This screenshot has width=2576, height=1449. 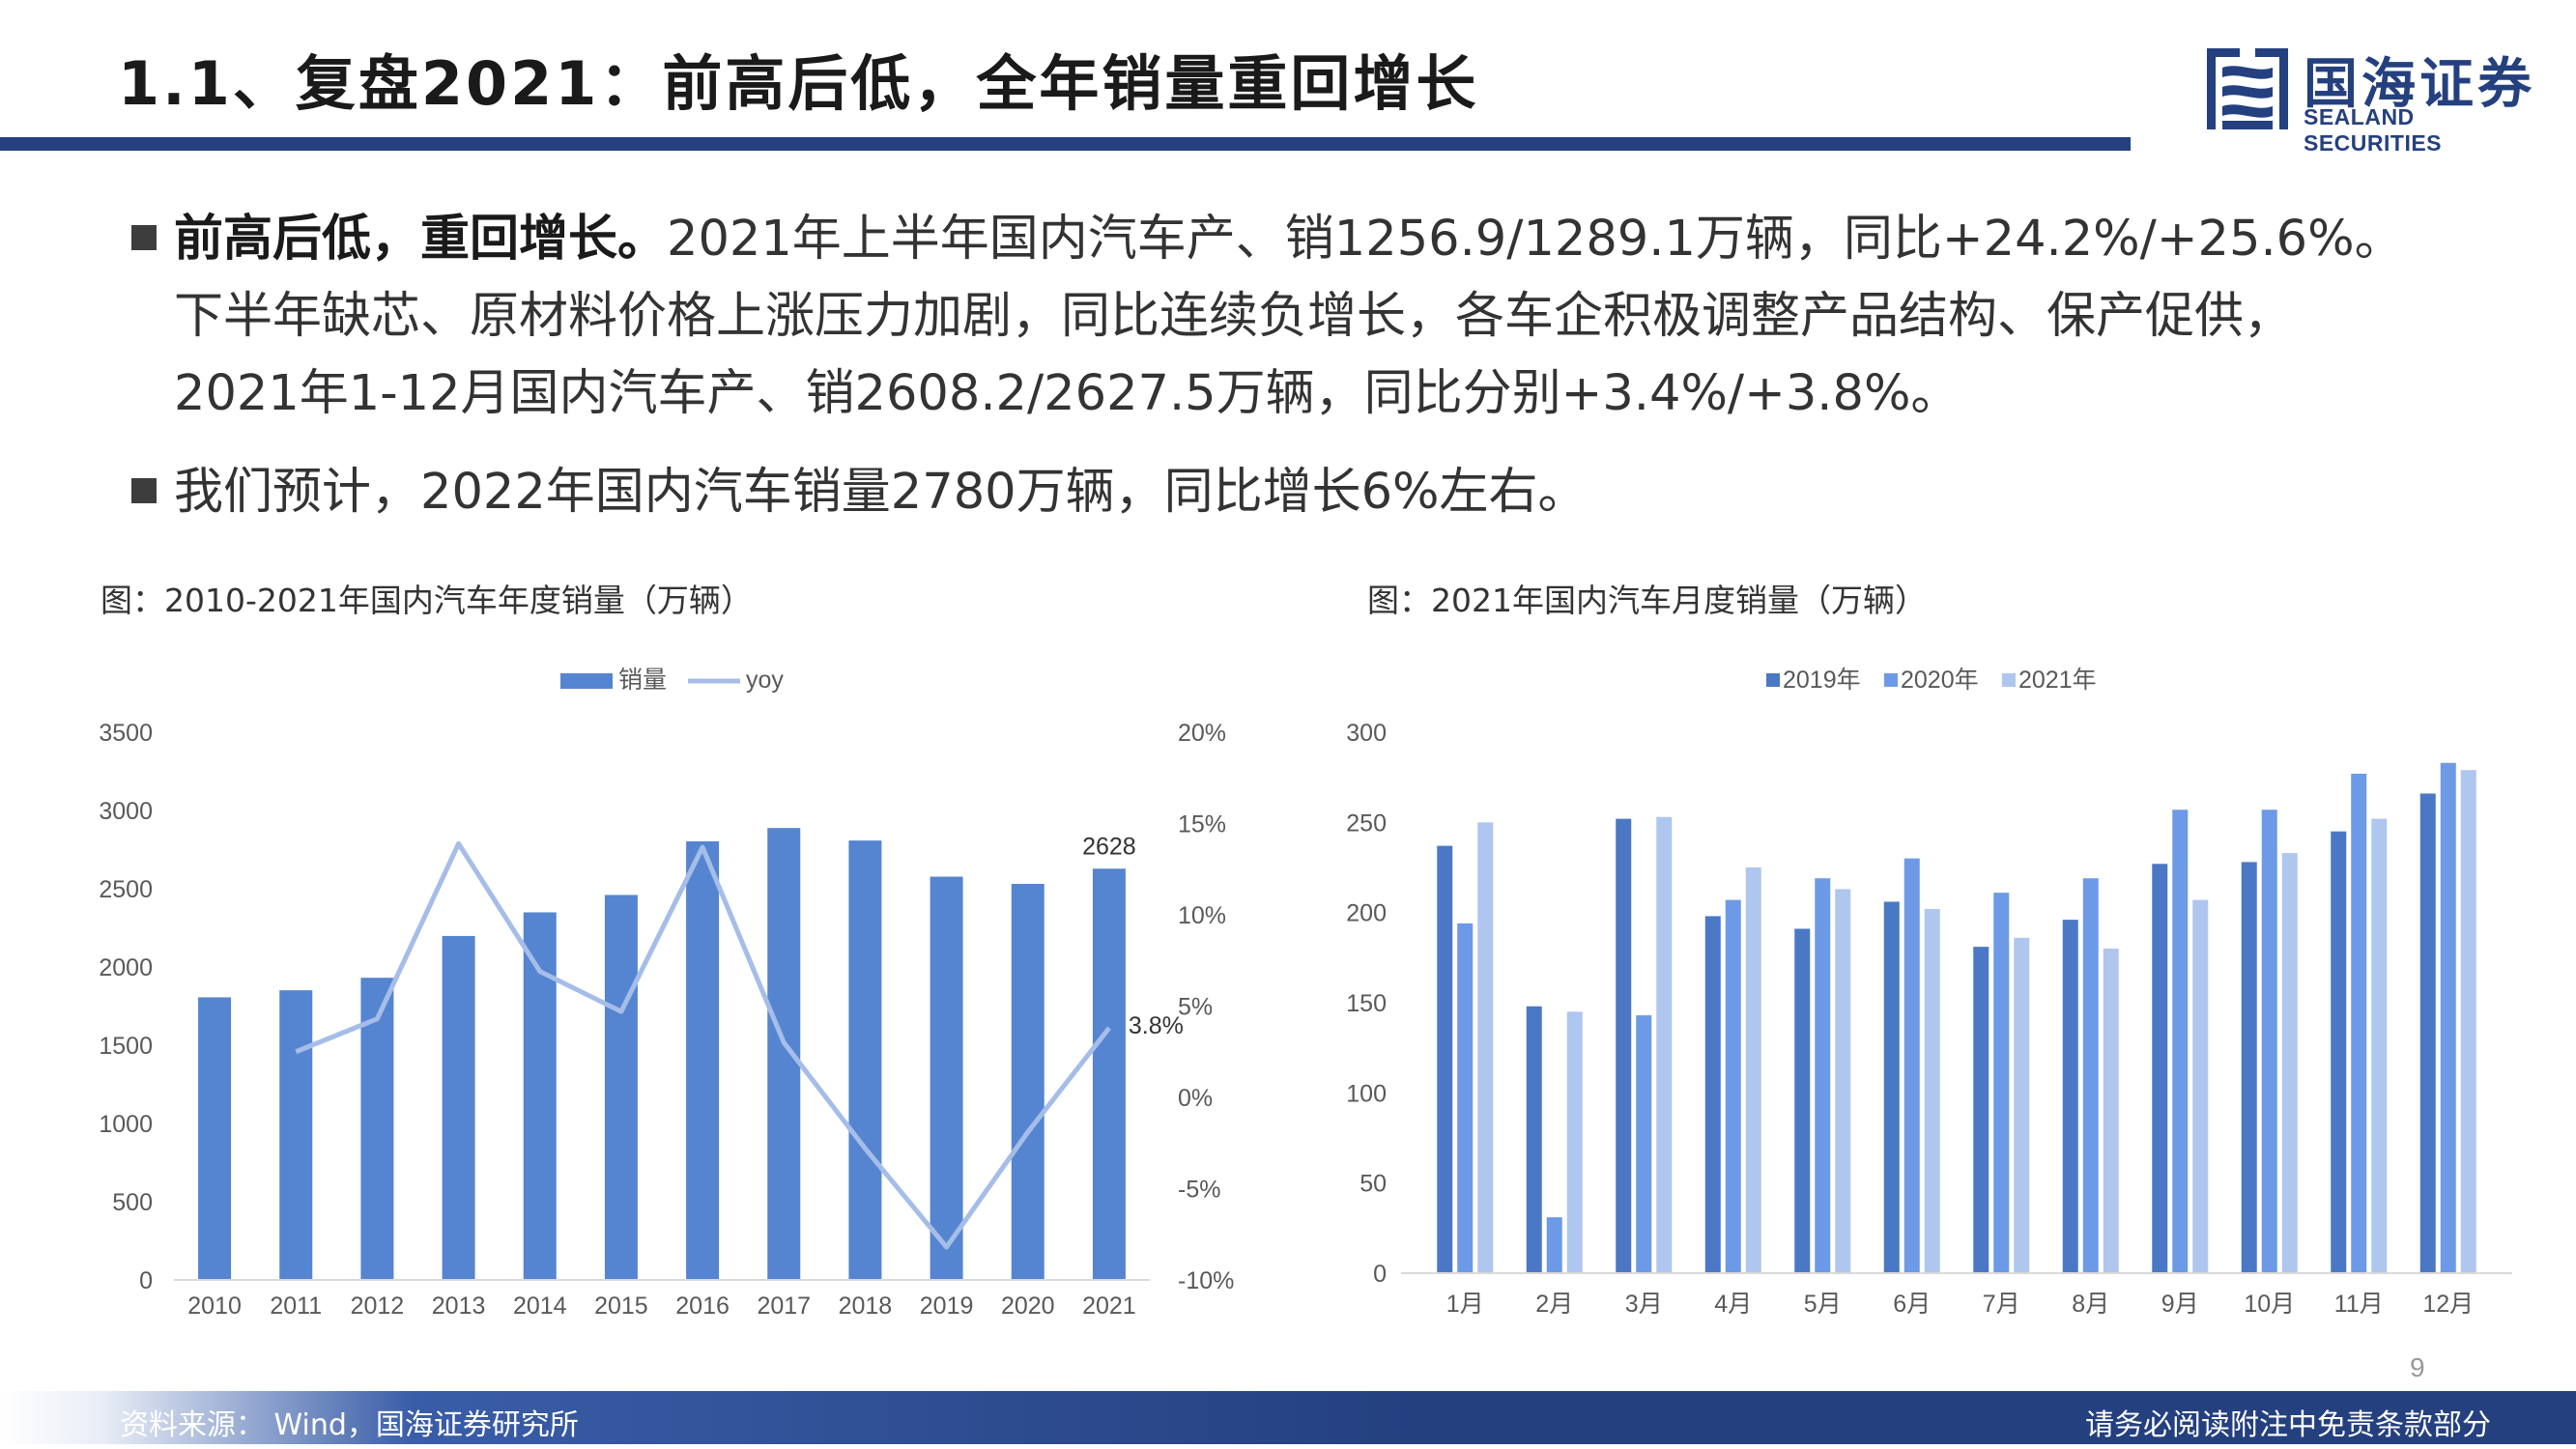 What do you see at coordinates (126, 1046) in the screenshot?
I see `y-left-tick-label: 1500` at bounding box center [126, 1046].